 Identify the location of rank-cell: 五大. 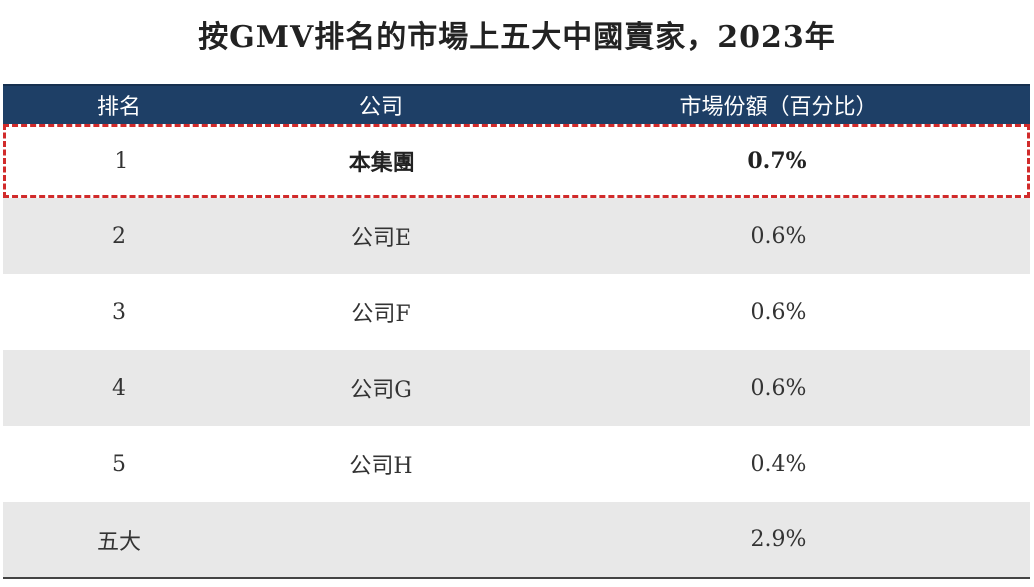
(118, 542).